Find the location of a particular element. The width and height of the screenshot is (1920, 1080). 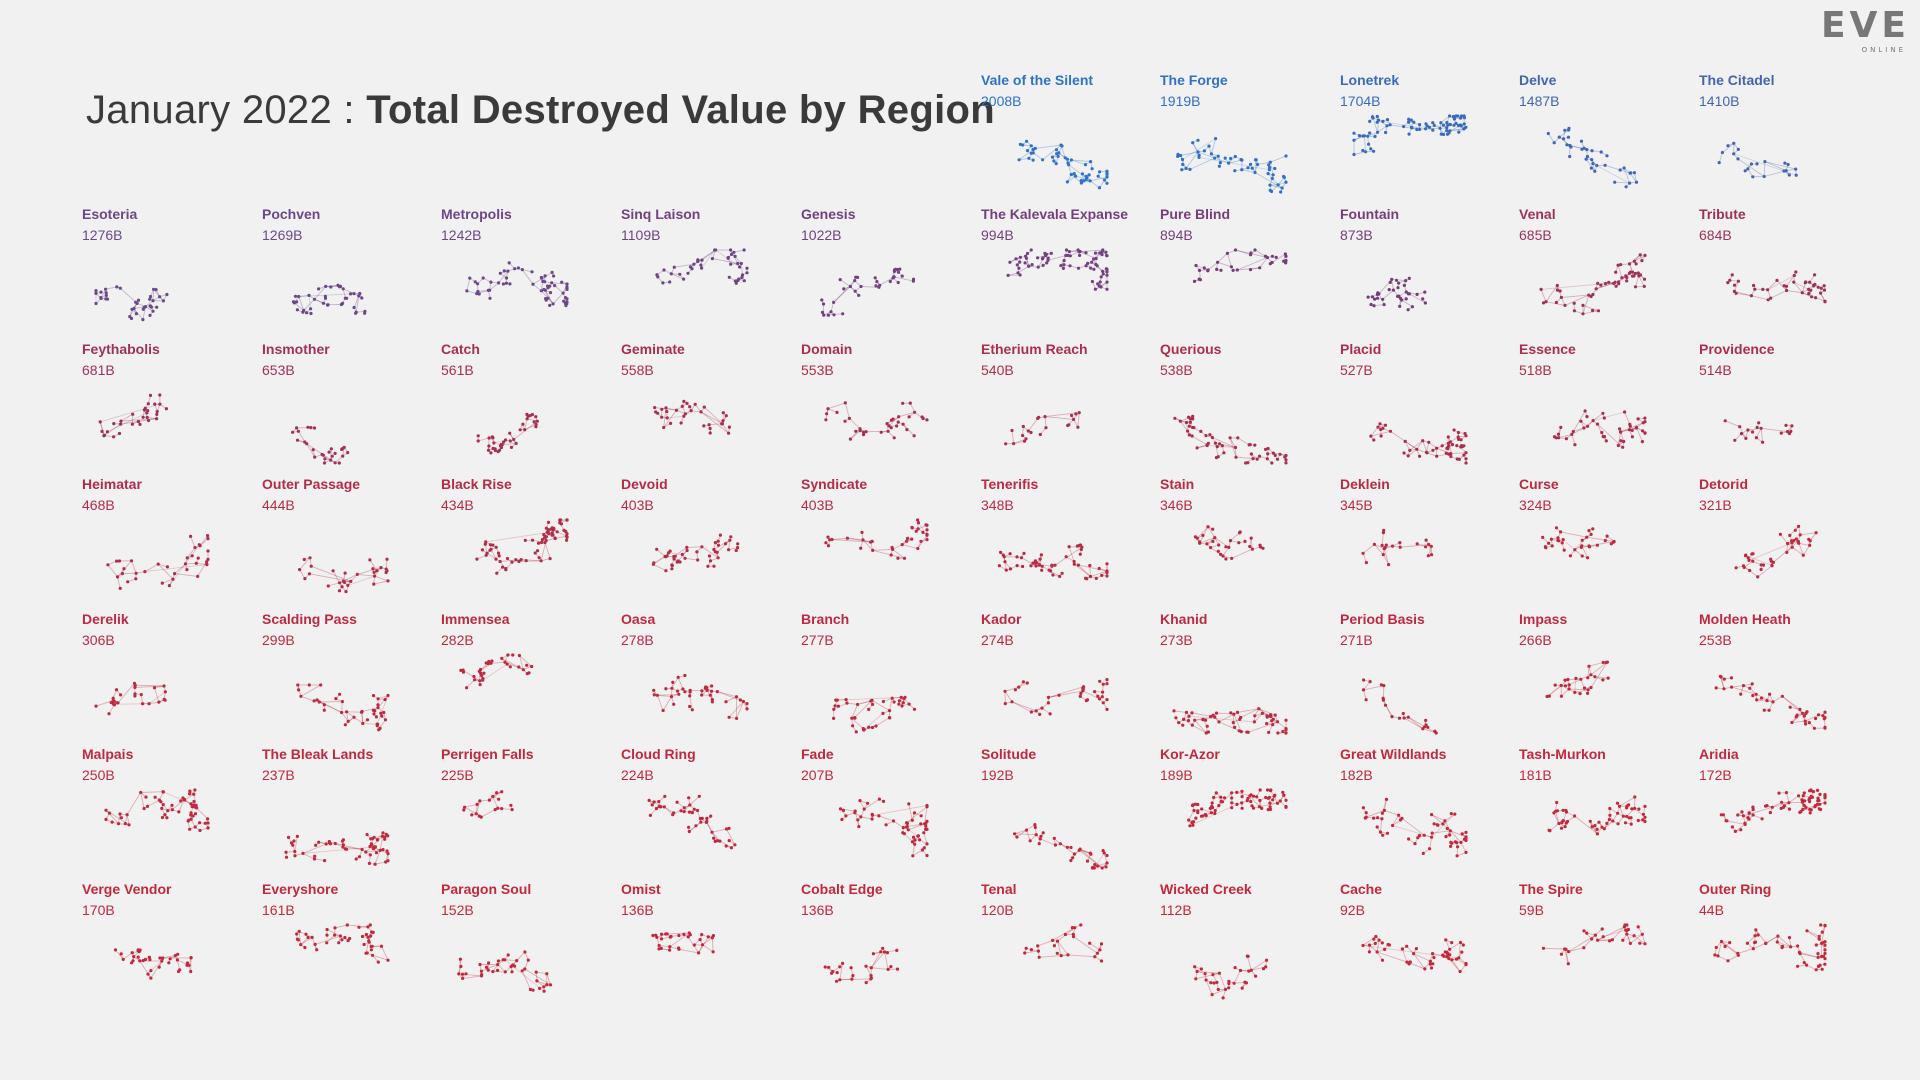

region-map is located at coordinates (1757, 160).